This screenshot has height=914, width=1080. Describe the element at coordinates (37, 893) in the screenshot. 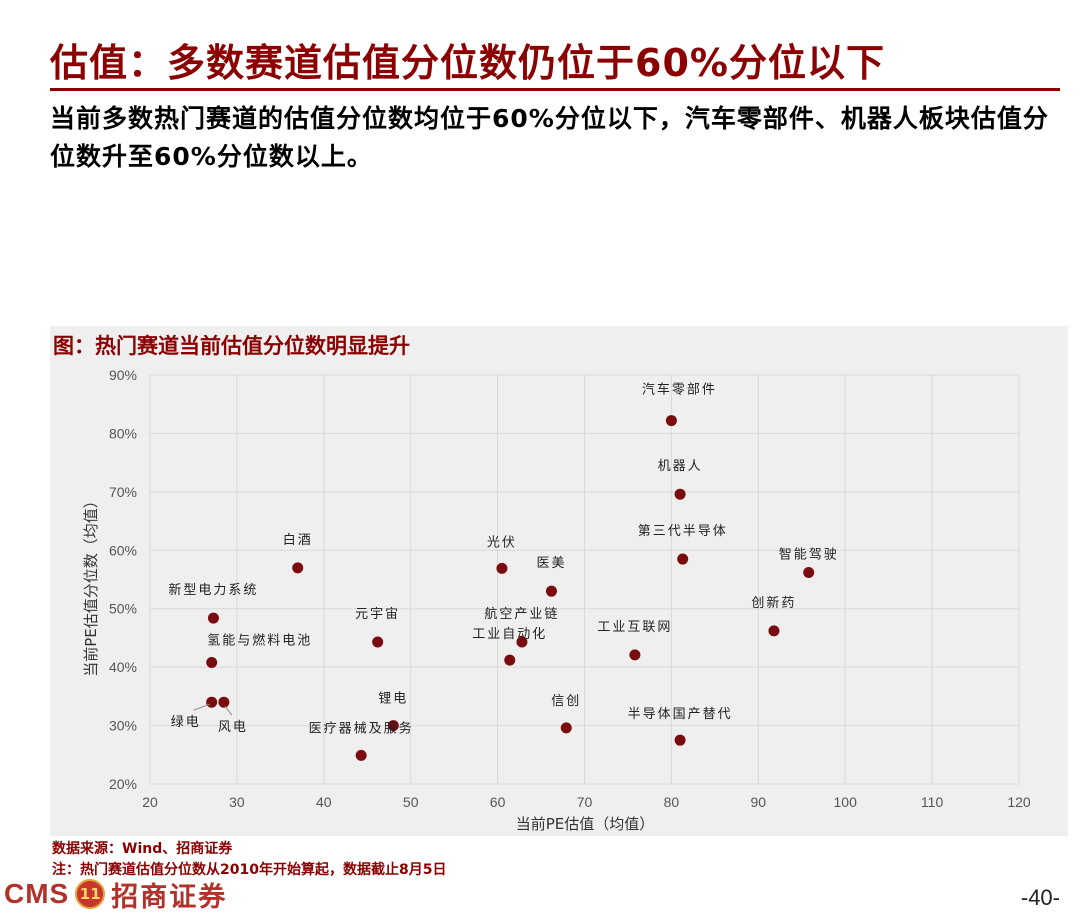

I see `brand-cms-text: CMS` at that location.